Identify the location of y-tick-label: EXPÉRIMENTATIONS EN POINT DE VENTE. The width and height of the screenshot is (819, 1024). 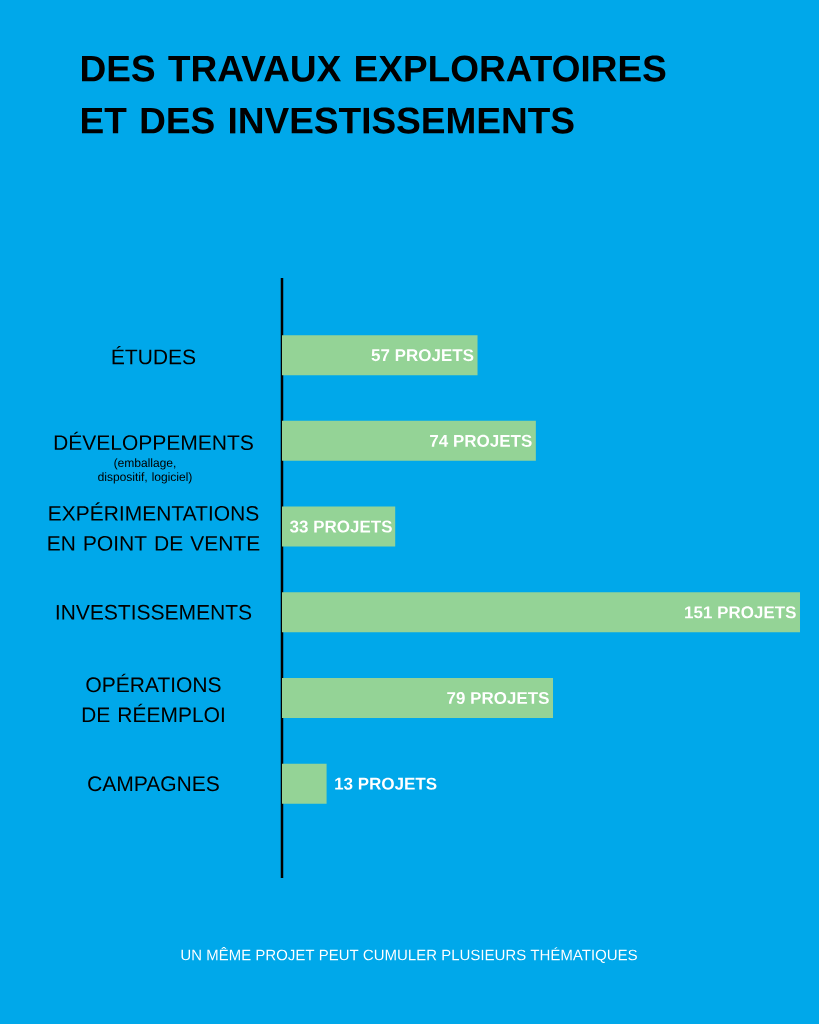
(154, 526).